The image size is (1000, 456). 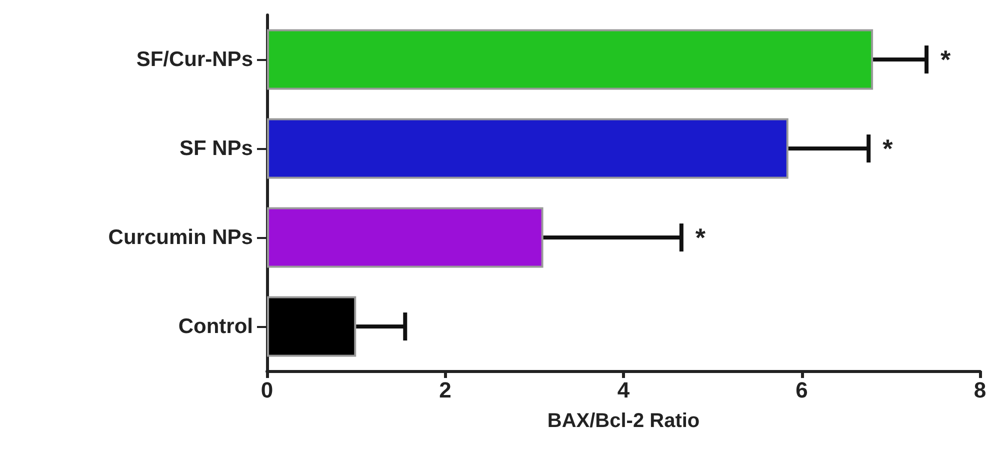 What do you see at coordinates (623, 421) in the screenshot?
I see `x-axis-title: BAX/Bcl-2 Ratio` at bounding box center [623, 421].